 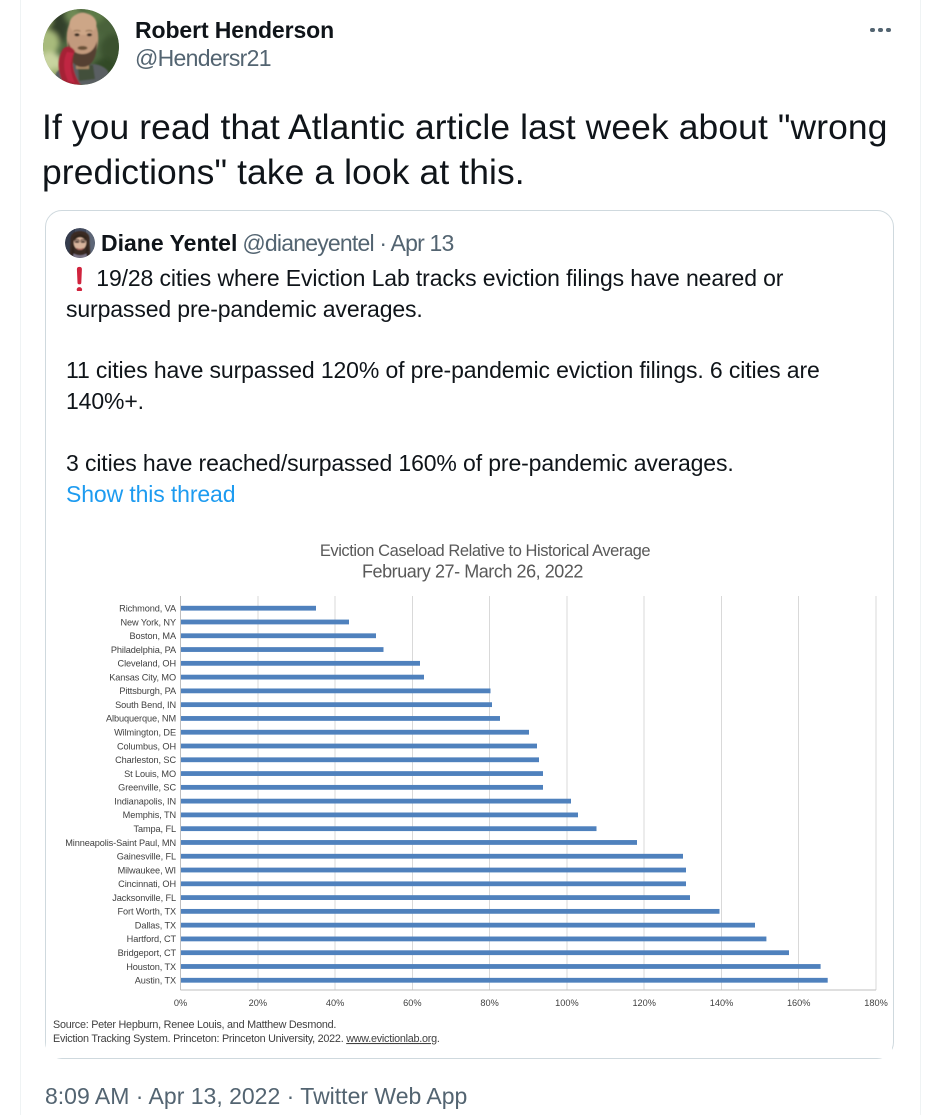 I want to click on svg-text: 80%, so click(x=489, y=1003).